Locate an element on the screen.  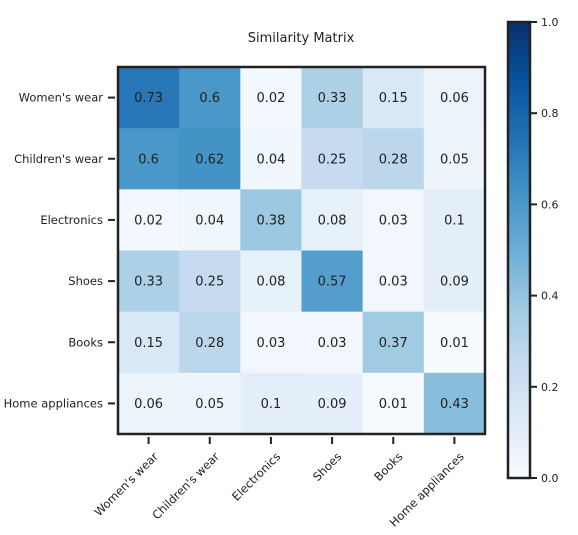
x-tick-label: Electronics is located at coordinates (256, 476).